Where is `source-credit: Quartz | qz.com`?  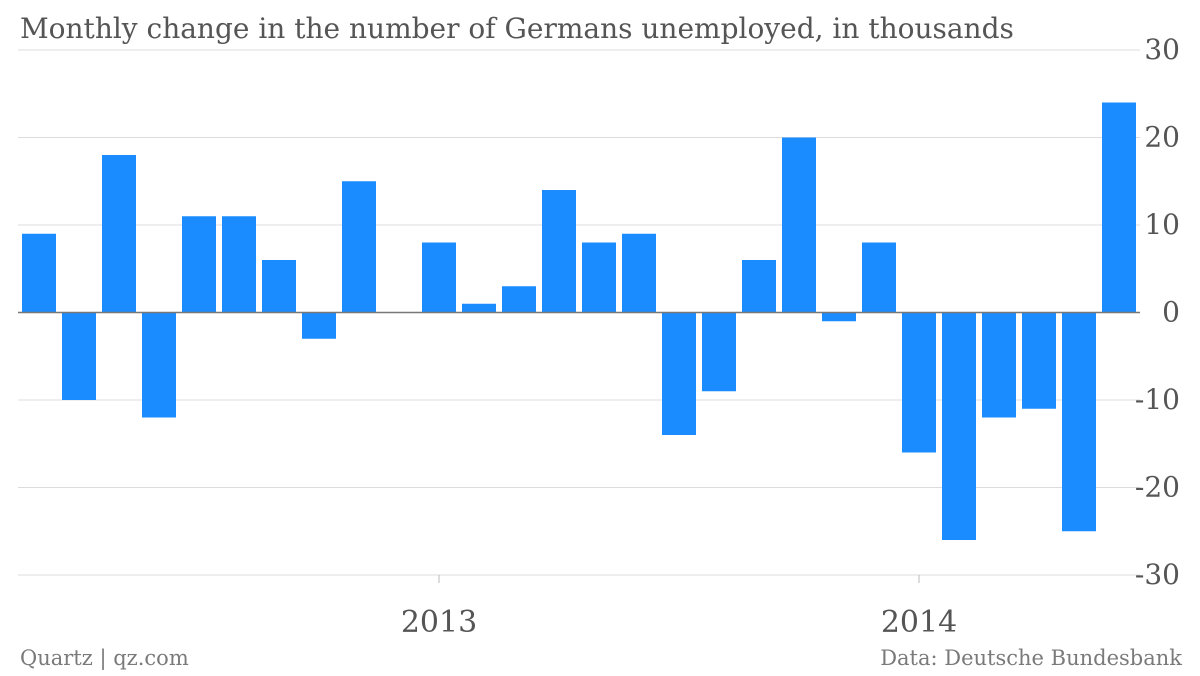 source-credit: Quartz | qz.com is located at coordinates (104, 658).